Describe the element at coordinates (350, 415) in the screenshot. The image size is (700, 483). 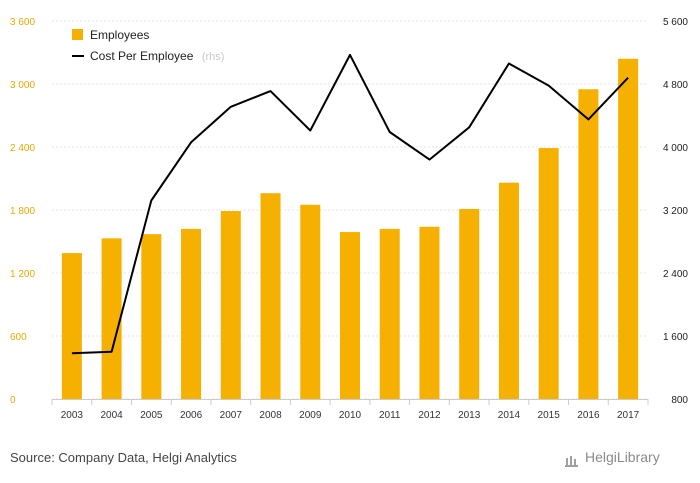
I see `x-tick-label: 2010` at that location.